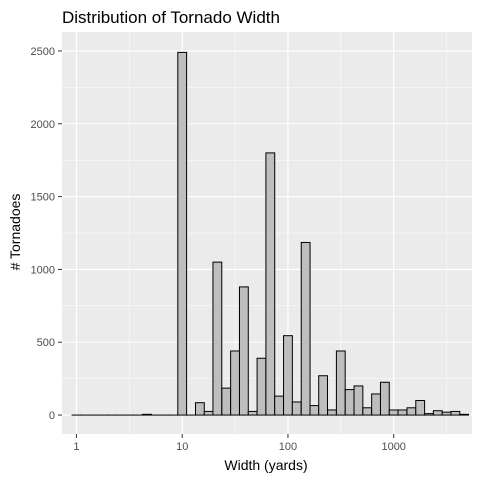 This screenshot has width=480, height=485. Describe the element at coordinates (46, 343) in the screenshot. I see `y-tick-label: 500` at that location.